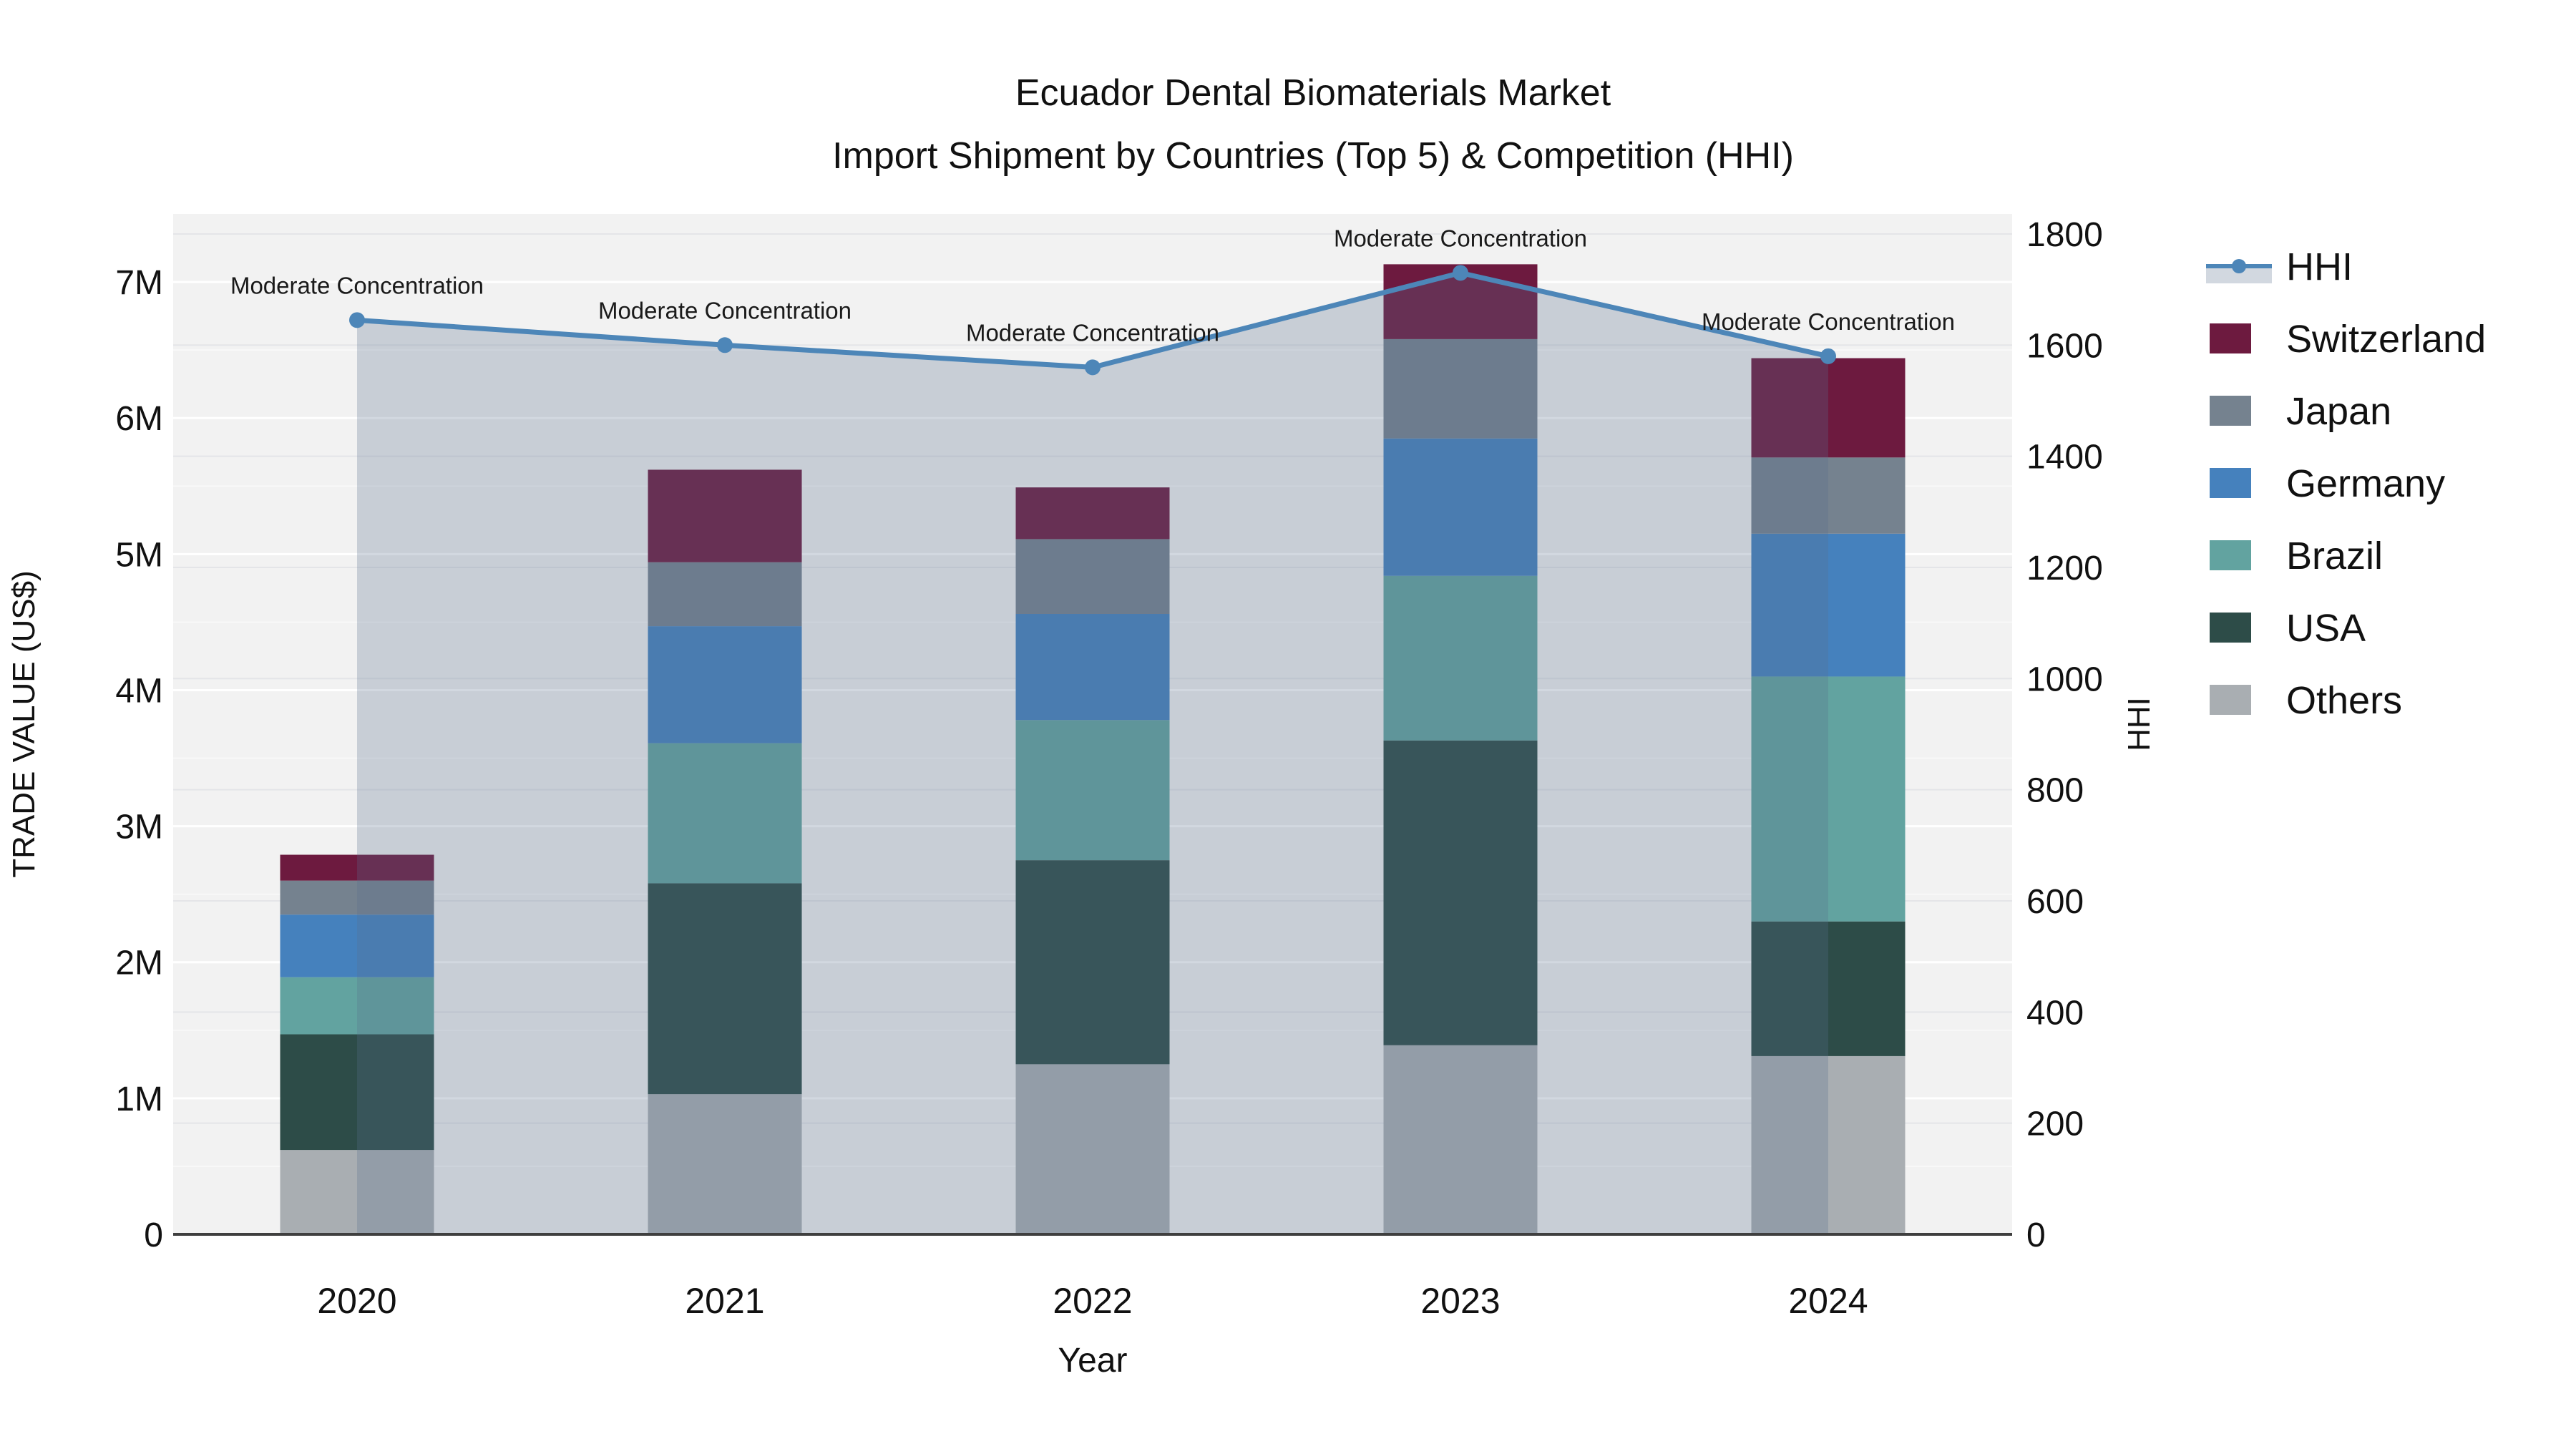  Describe the element at coordinates (2344, 700) in the screenshot. I see `legend-label-others: Others` at that location.